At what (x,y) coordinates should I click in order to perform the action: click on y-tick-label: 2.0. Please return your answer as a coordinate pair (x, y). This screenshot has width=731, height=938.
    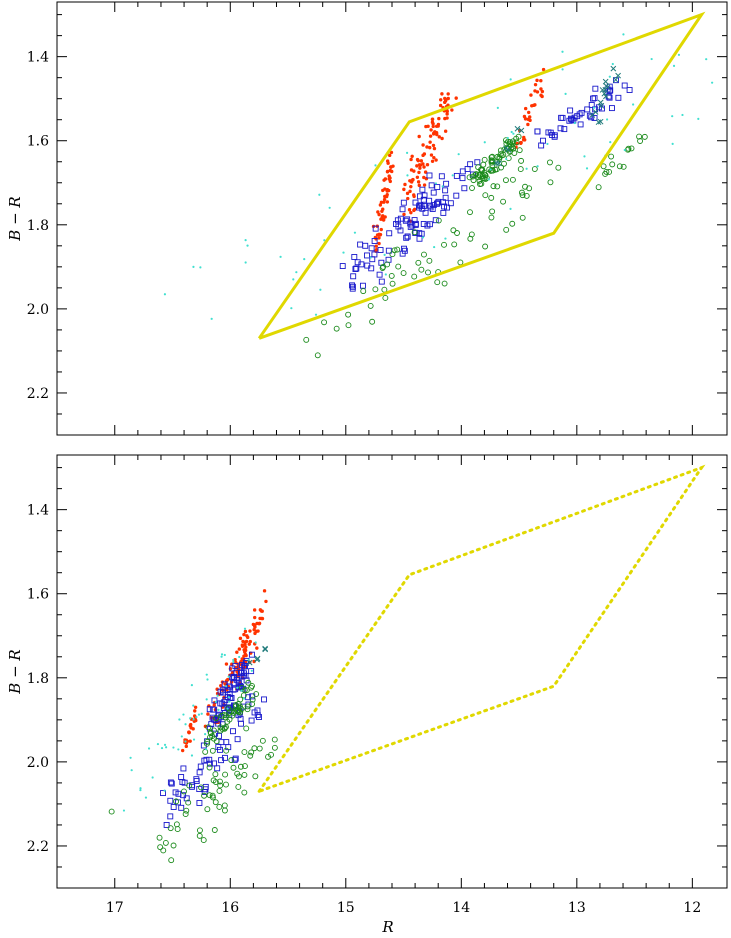
    Looking at the image, I should click on (38, 310).